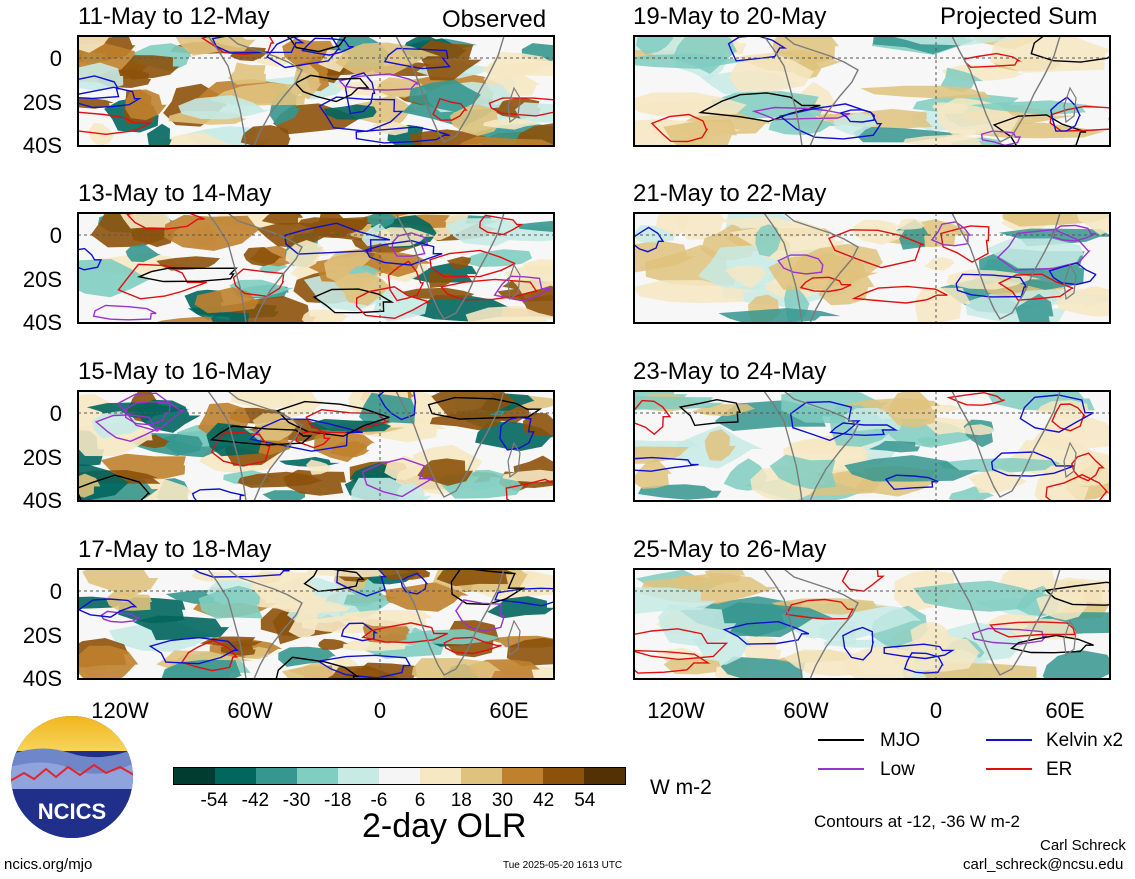  Describe the element at coordinates (48, 864) in the screenshot. I see `footer-url: ncics.org/mjo` at that location.